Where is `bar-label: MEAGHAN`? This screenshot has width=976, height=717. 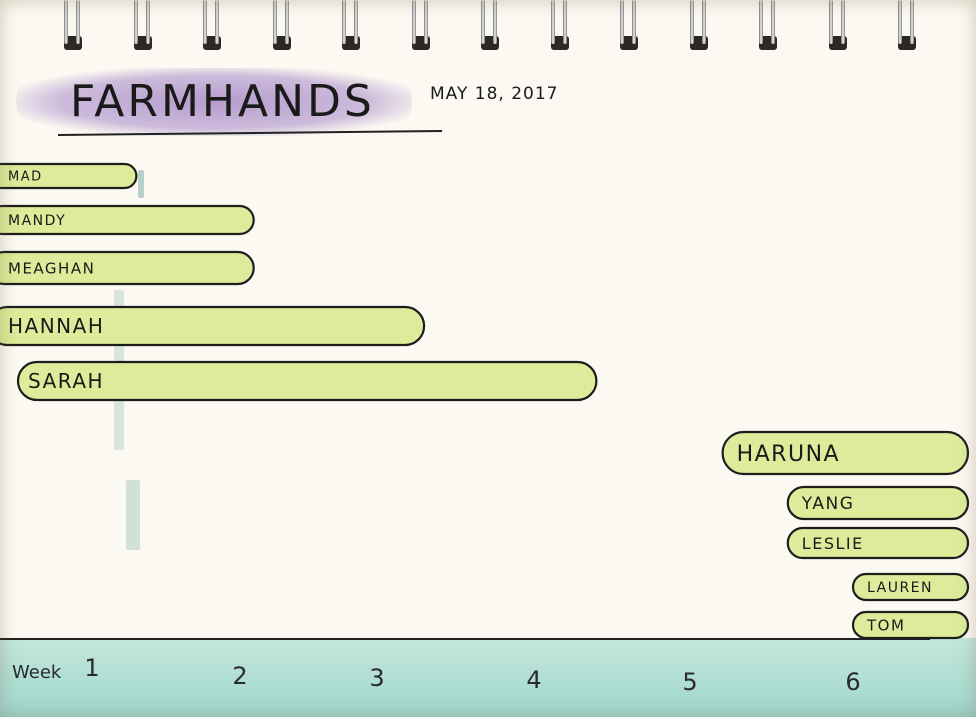 bar-label: MEAGHAN is located at coordinates (51, 268).